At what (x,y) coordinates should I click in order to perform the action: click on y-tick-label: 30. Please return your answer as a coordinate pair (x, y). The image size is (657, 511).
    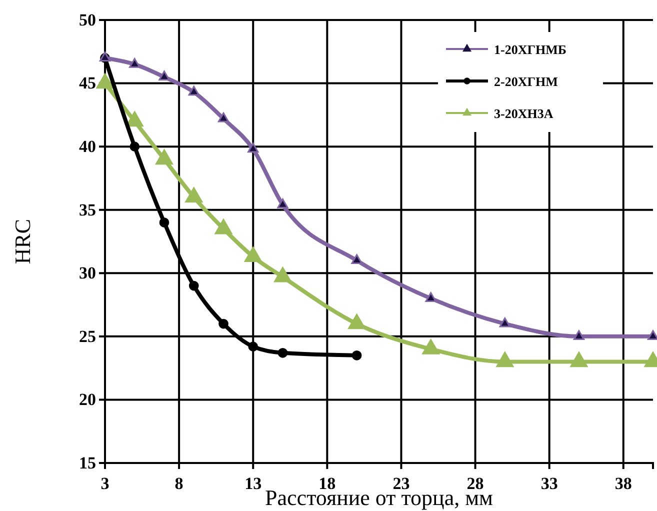
    Looking at the image, I should click on (87, 273).